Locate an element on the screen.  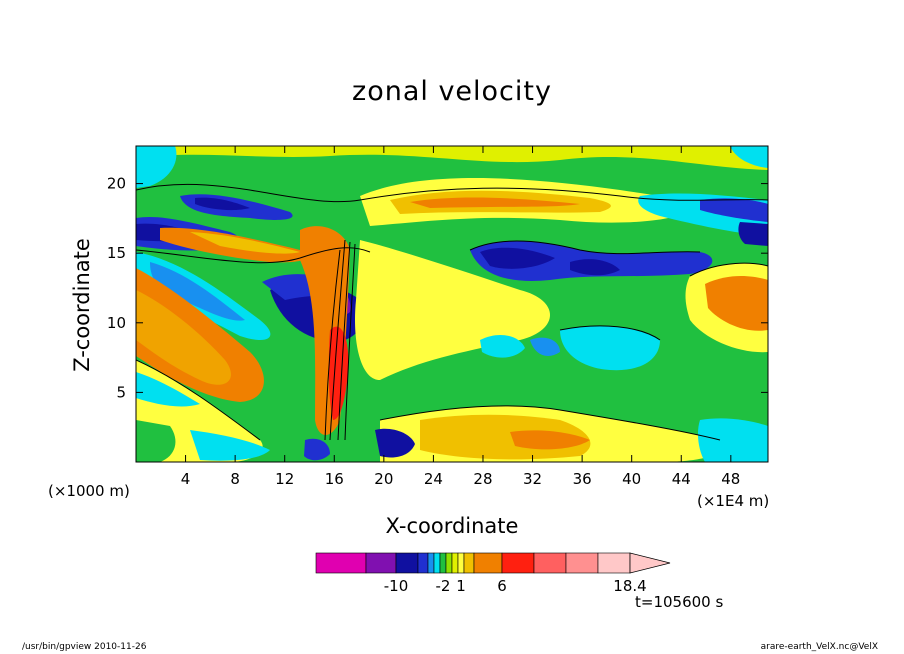
colorbar: -10 -2 1 6 18.4 is located at coordinates (493, 573).